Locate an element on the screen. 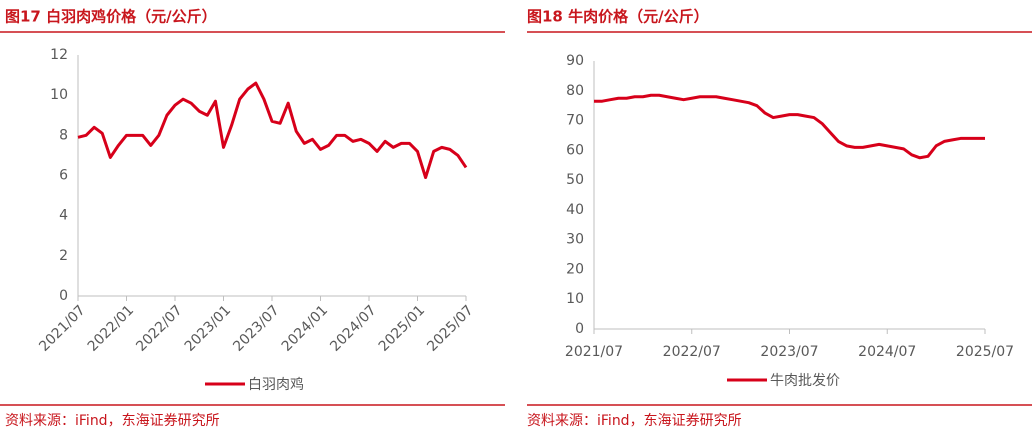  y-tick-label: 30 is located at coordinates (575, 240).